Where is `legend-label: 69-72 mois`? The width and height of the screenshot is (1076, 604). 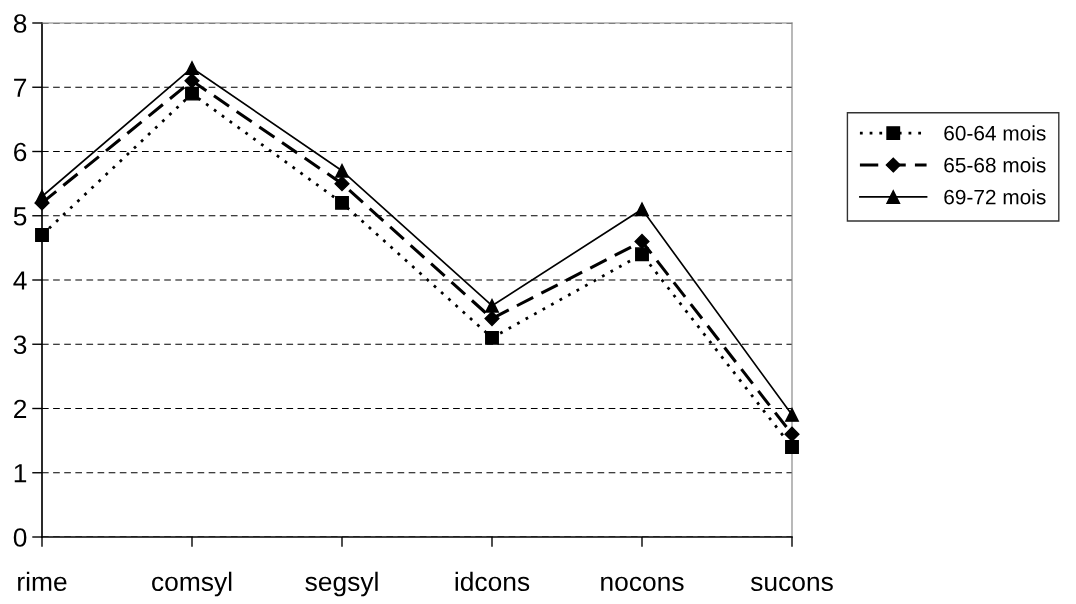 legend-label: 69-72 mois is located at coordinates (995, 197).